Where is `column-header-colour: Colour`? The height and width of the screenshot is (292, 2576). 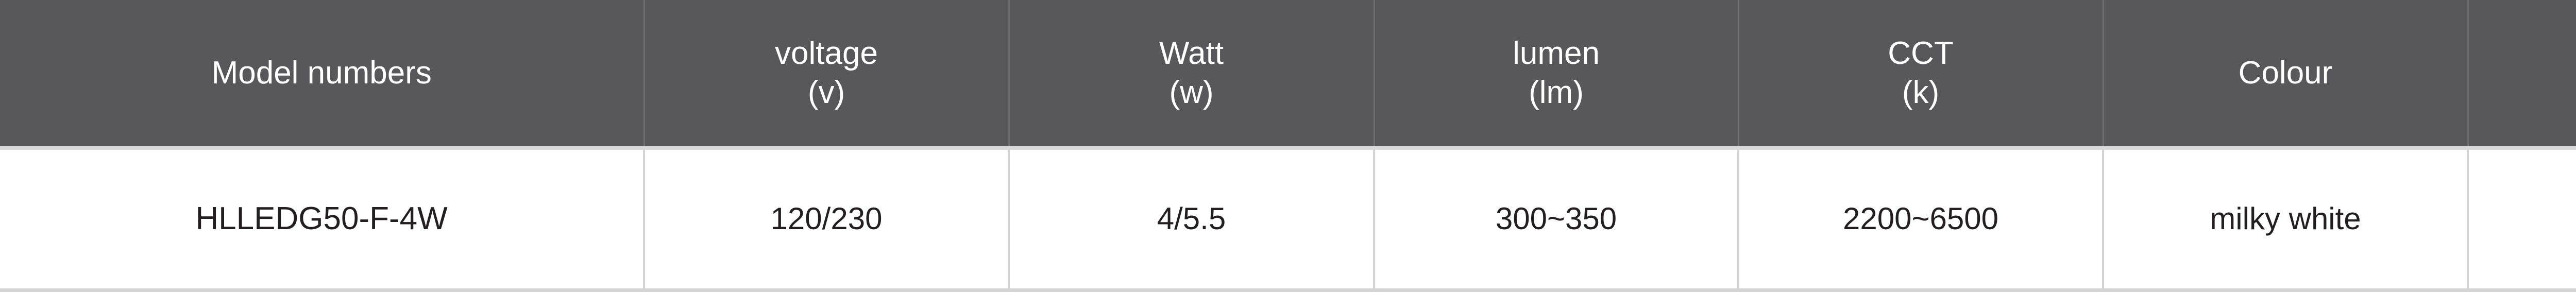 column-header-colour: Colour is located at coordinates (2286, 75).